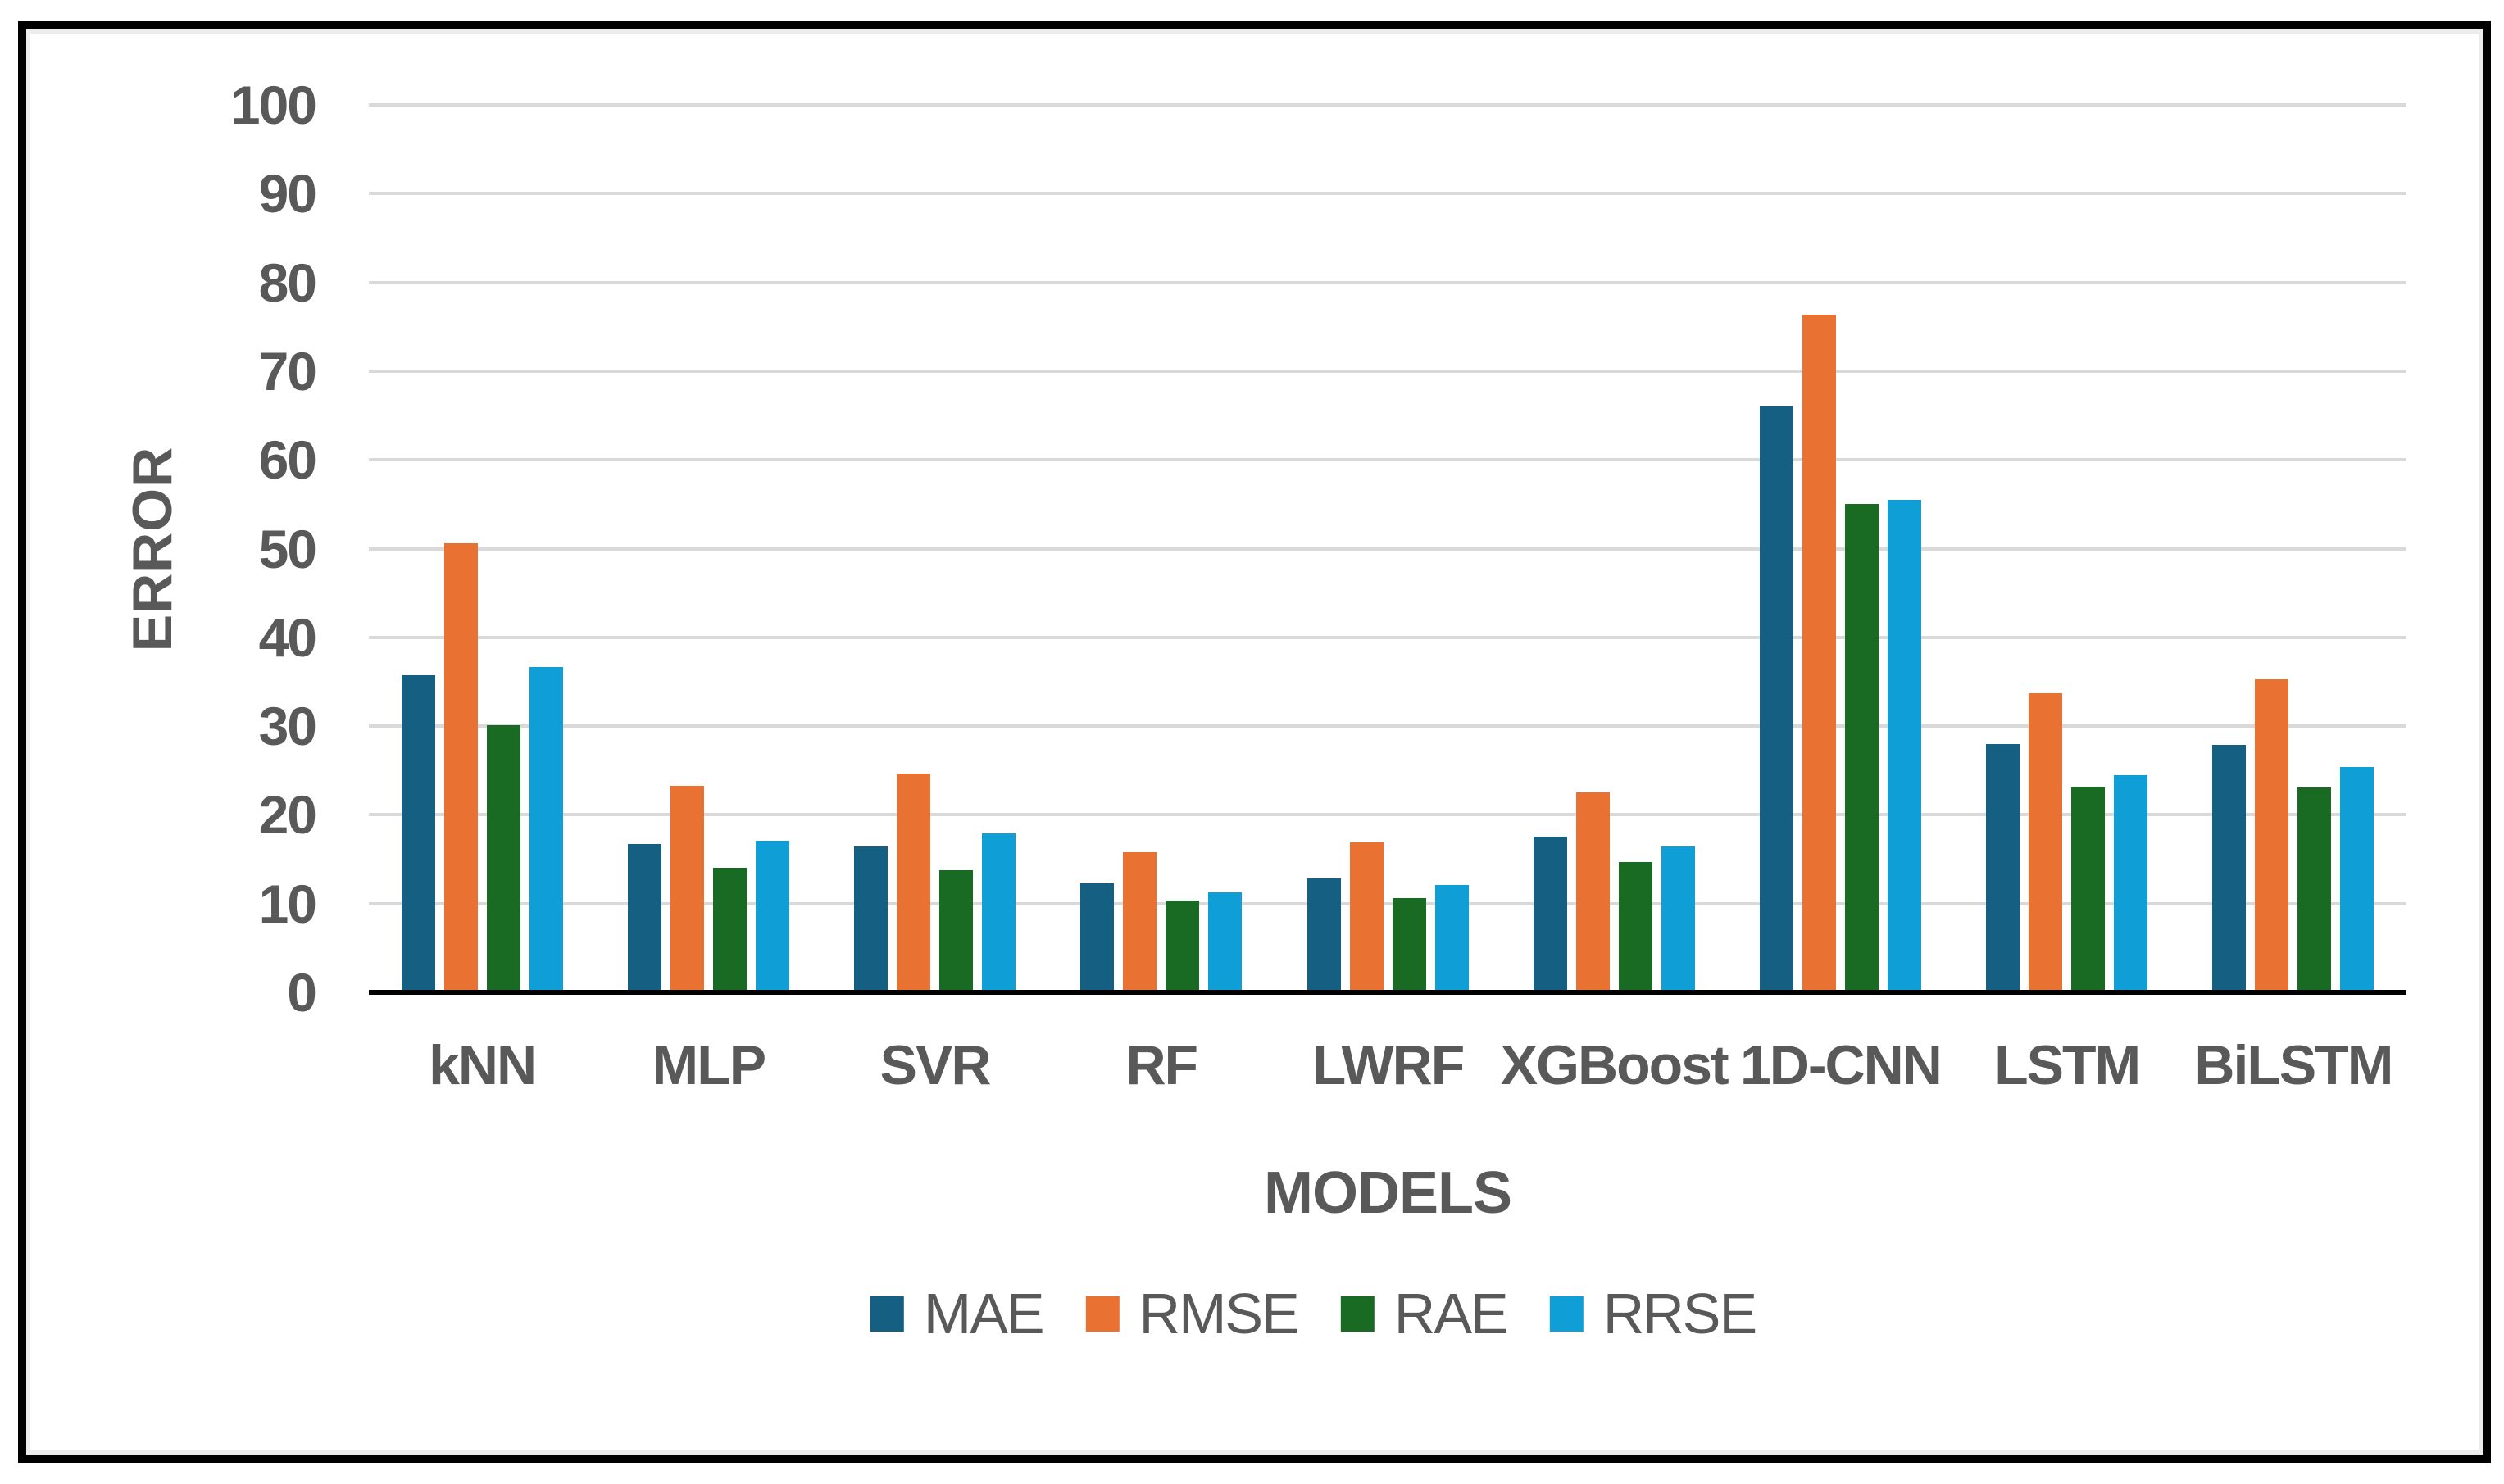 The width and height of the screenshot is (2504, 1484). What do you see at coordinates (1635, 926) in the screenshot?
I see `bar-RAE-XGBoost` at bounding box center [1635, 926].